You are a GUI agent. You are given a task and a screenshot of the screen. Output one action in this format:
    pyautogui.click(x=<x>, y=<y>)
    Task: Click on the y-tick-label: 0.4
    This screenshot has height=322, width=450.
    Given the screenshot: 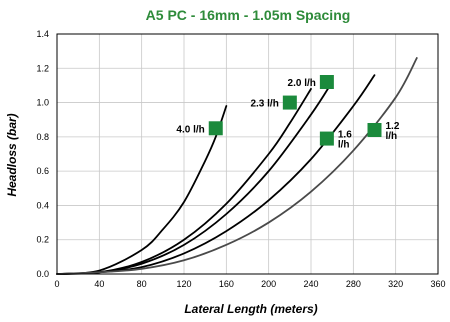 What is the action you would take?
    pyautogui.click(x=42, y=205)
    